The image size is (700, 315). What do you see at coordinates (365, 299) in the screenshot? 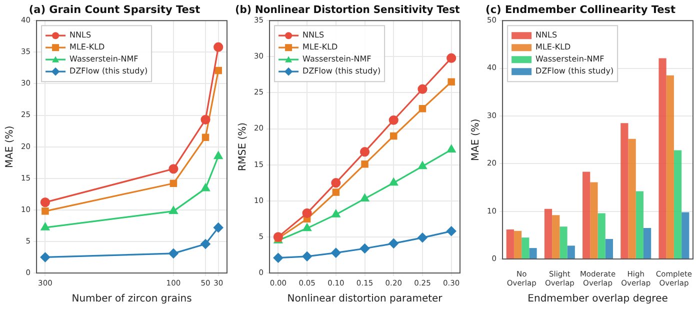
I see `x-axis-title: Nonlinear distortion parameter` at bounding box center [365, 299].